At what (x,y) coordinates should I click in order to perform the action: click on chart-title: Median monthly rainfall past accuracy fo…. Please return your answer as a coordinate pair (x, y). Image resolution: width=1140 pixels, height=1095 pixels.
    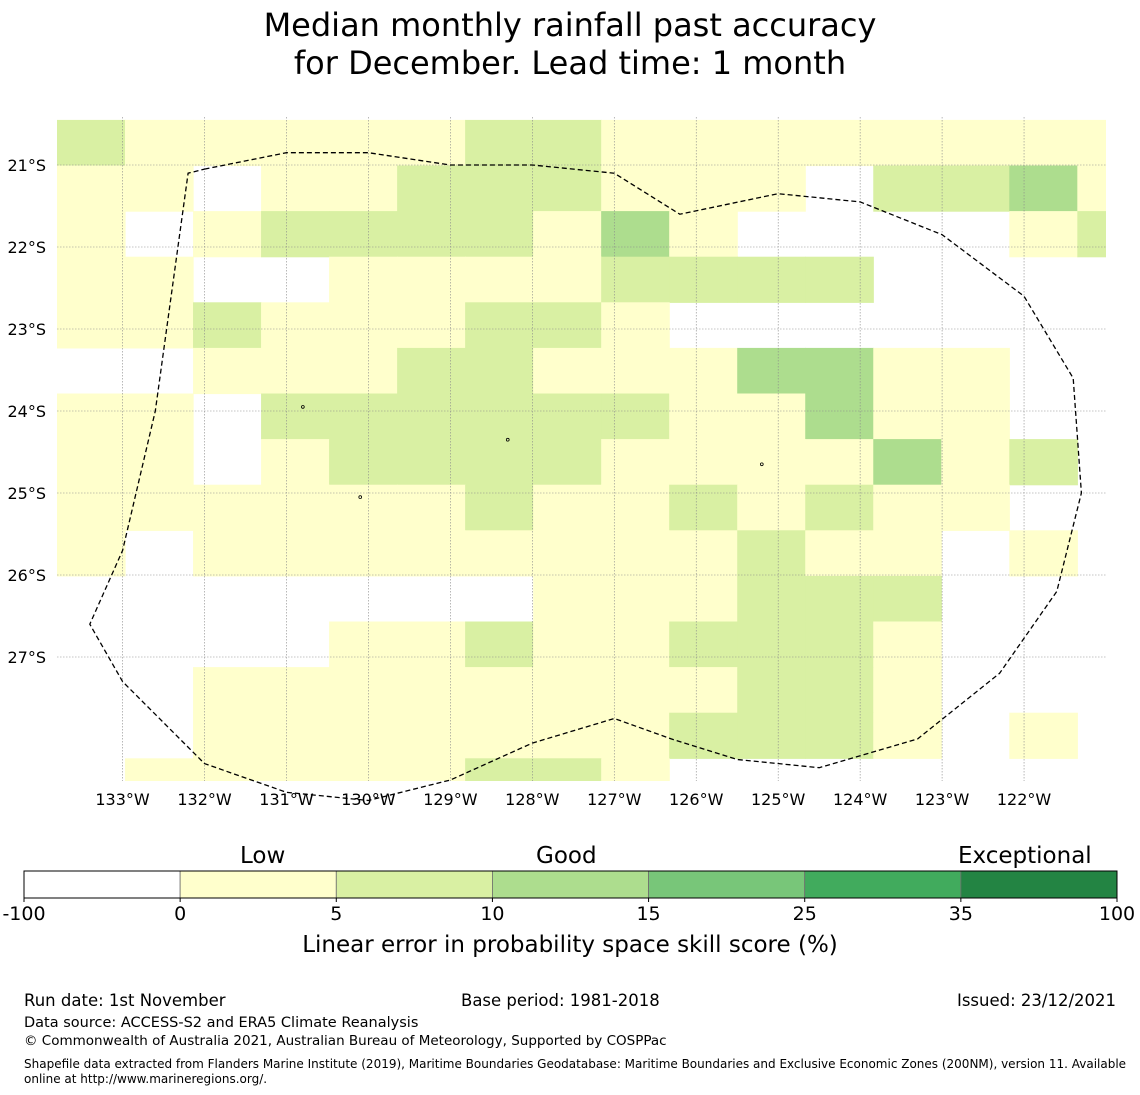
    Looking at the image, I should click on (570, 44).